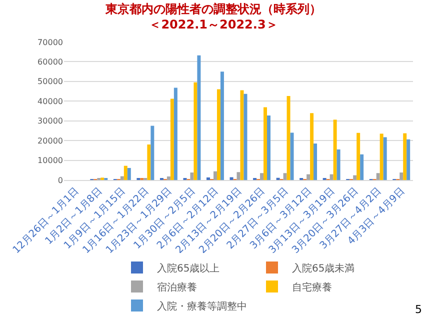 This screenshot has width=427, height=320. Describe the element at coordinates (50, 161) in the screenshot. I see `y-tick-label: 10000` at that location.